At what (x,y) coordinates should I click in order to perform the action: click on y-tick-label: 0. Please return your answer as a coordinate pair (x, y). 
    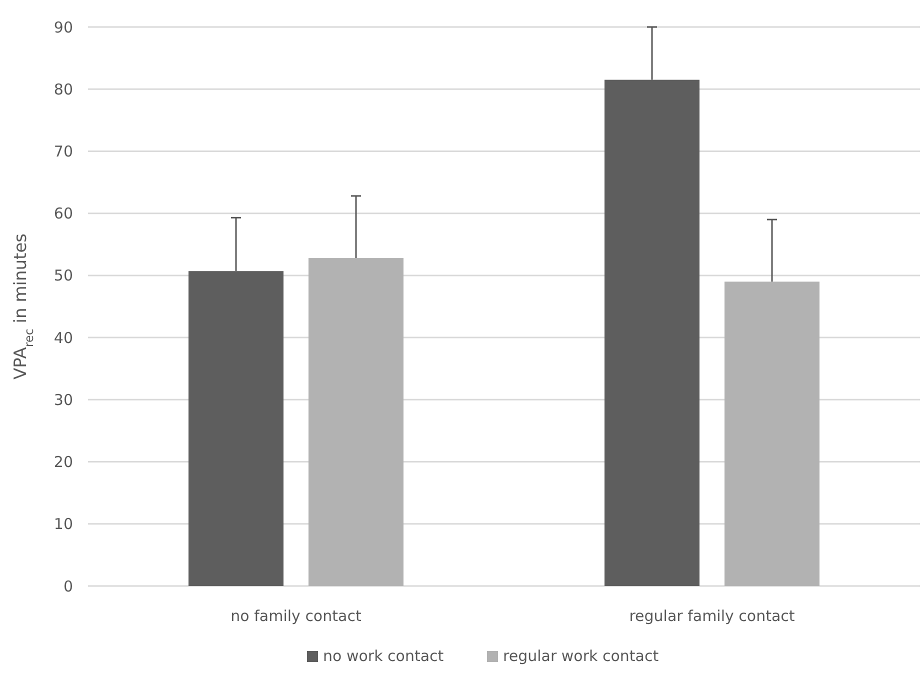
    Looking at the image, I should click on (68, 586).